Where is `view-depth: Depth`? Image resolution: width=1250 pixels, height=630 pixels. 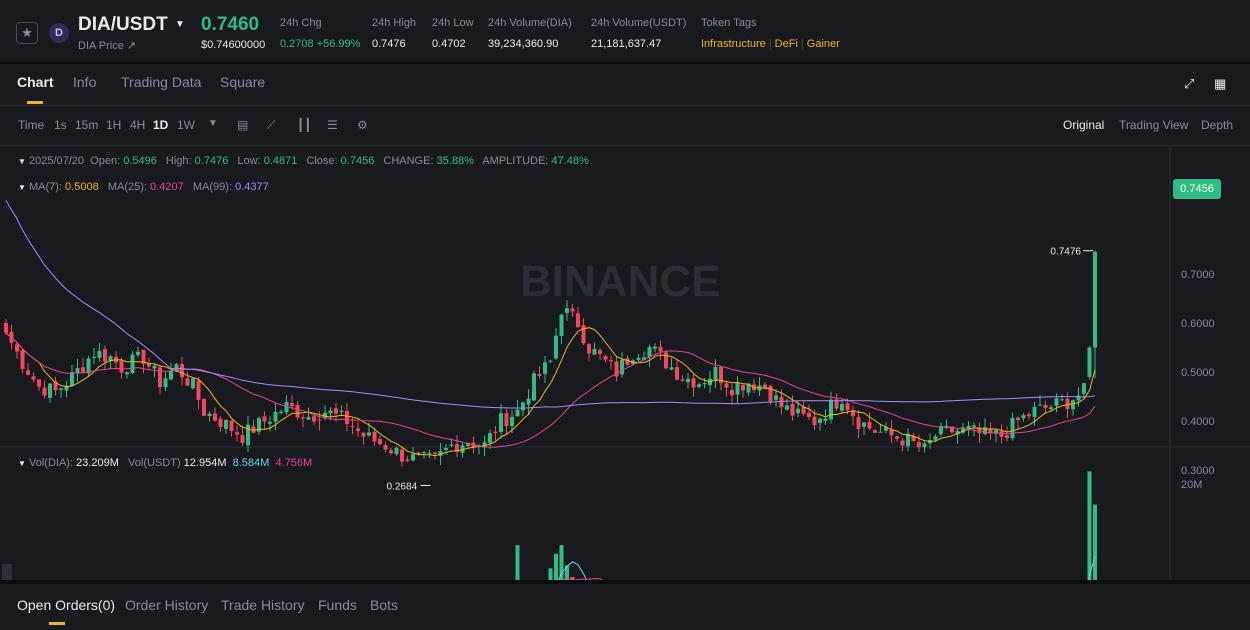
view-depth: Depth is located at coordinates (1217, 125).